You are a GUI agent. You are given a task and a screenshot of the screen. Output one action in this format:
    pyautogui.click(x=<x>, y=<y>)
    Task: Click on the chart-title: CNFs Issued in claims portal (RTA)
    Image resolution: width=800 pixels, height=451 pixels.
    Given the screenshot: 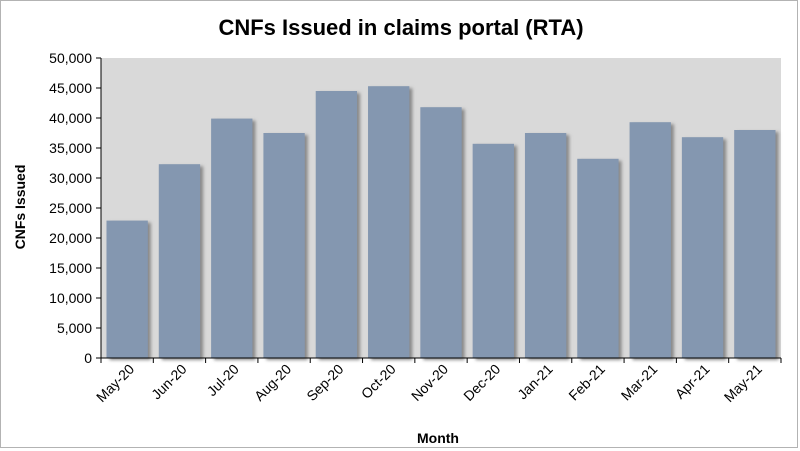 What is the action you would take?
    pyautogui.click(x=401, y=27)
    